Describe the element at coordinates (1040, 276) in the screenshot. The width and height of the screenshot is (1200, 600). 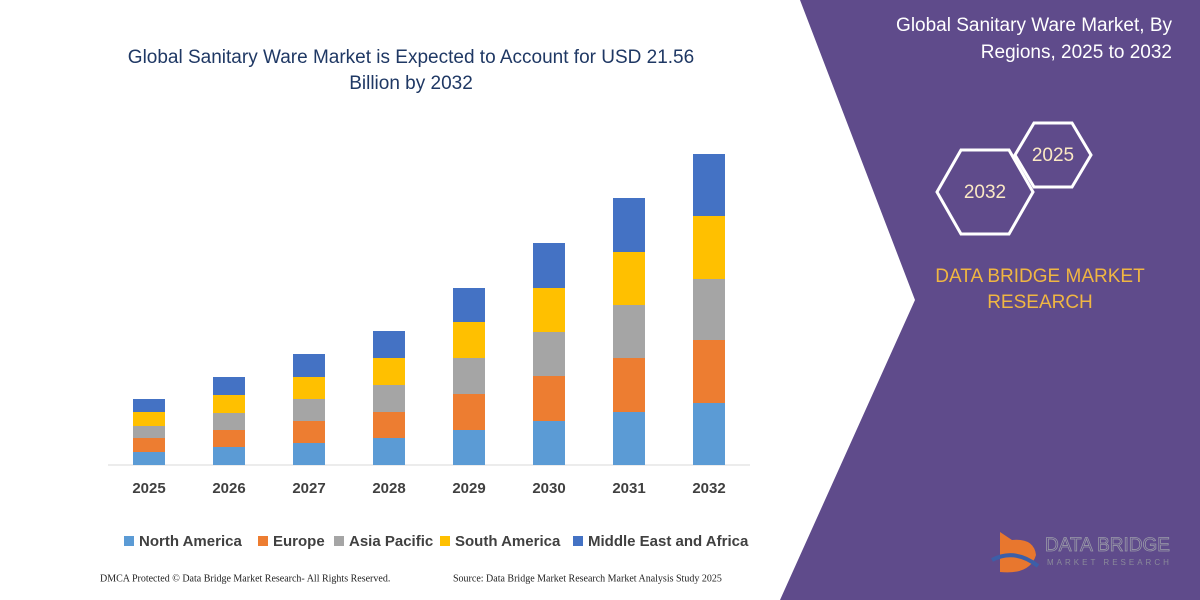
I see `brand-text: DATA BRIDGE MARKET` at that location.